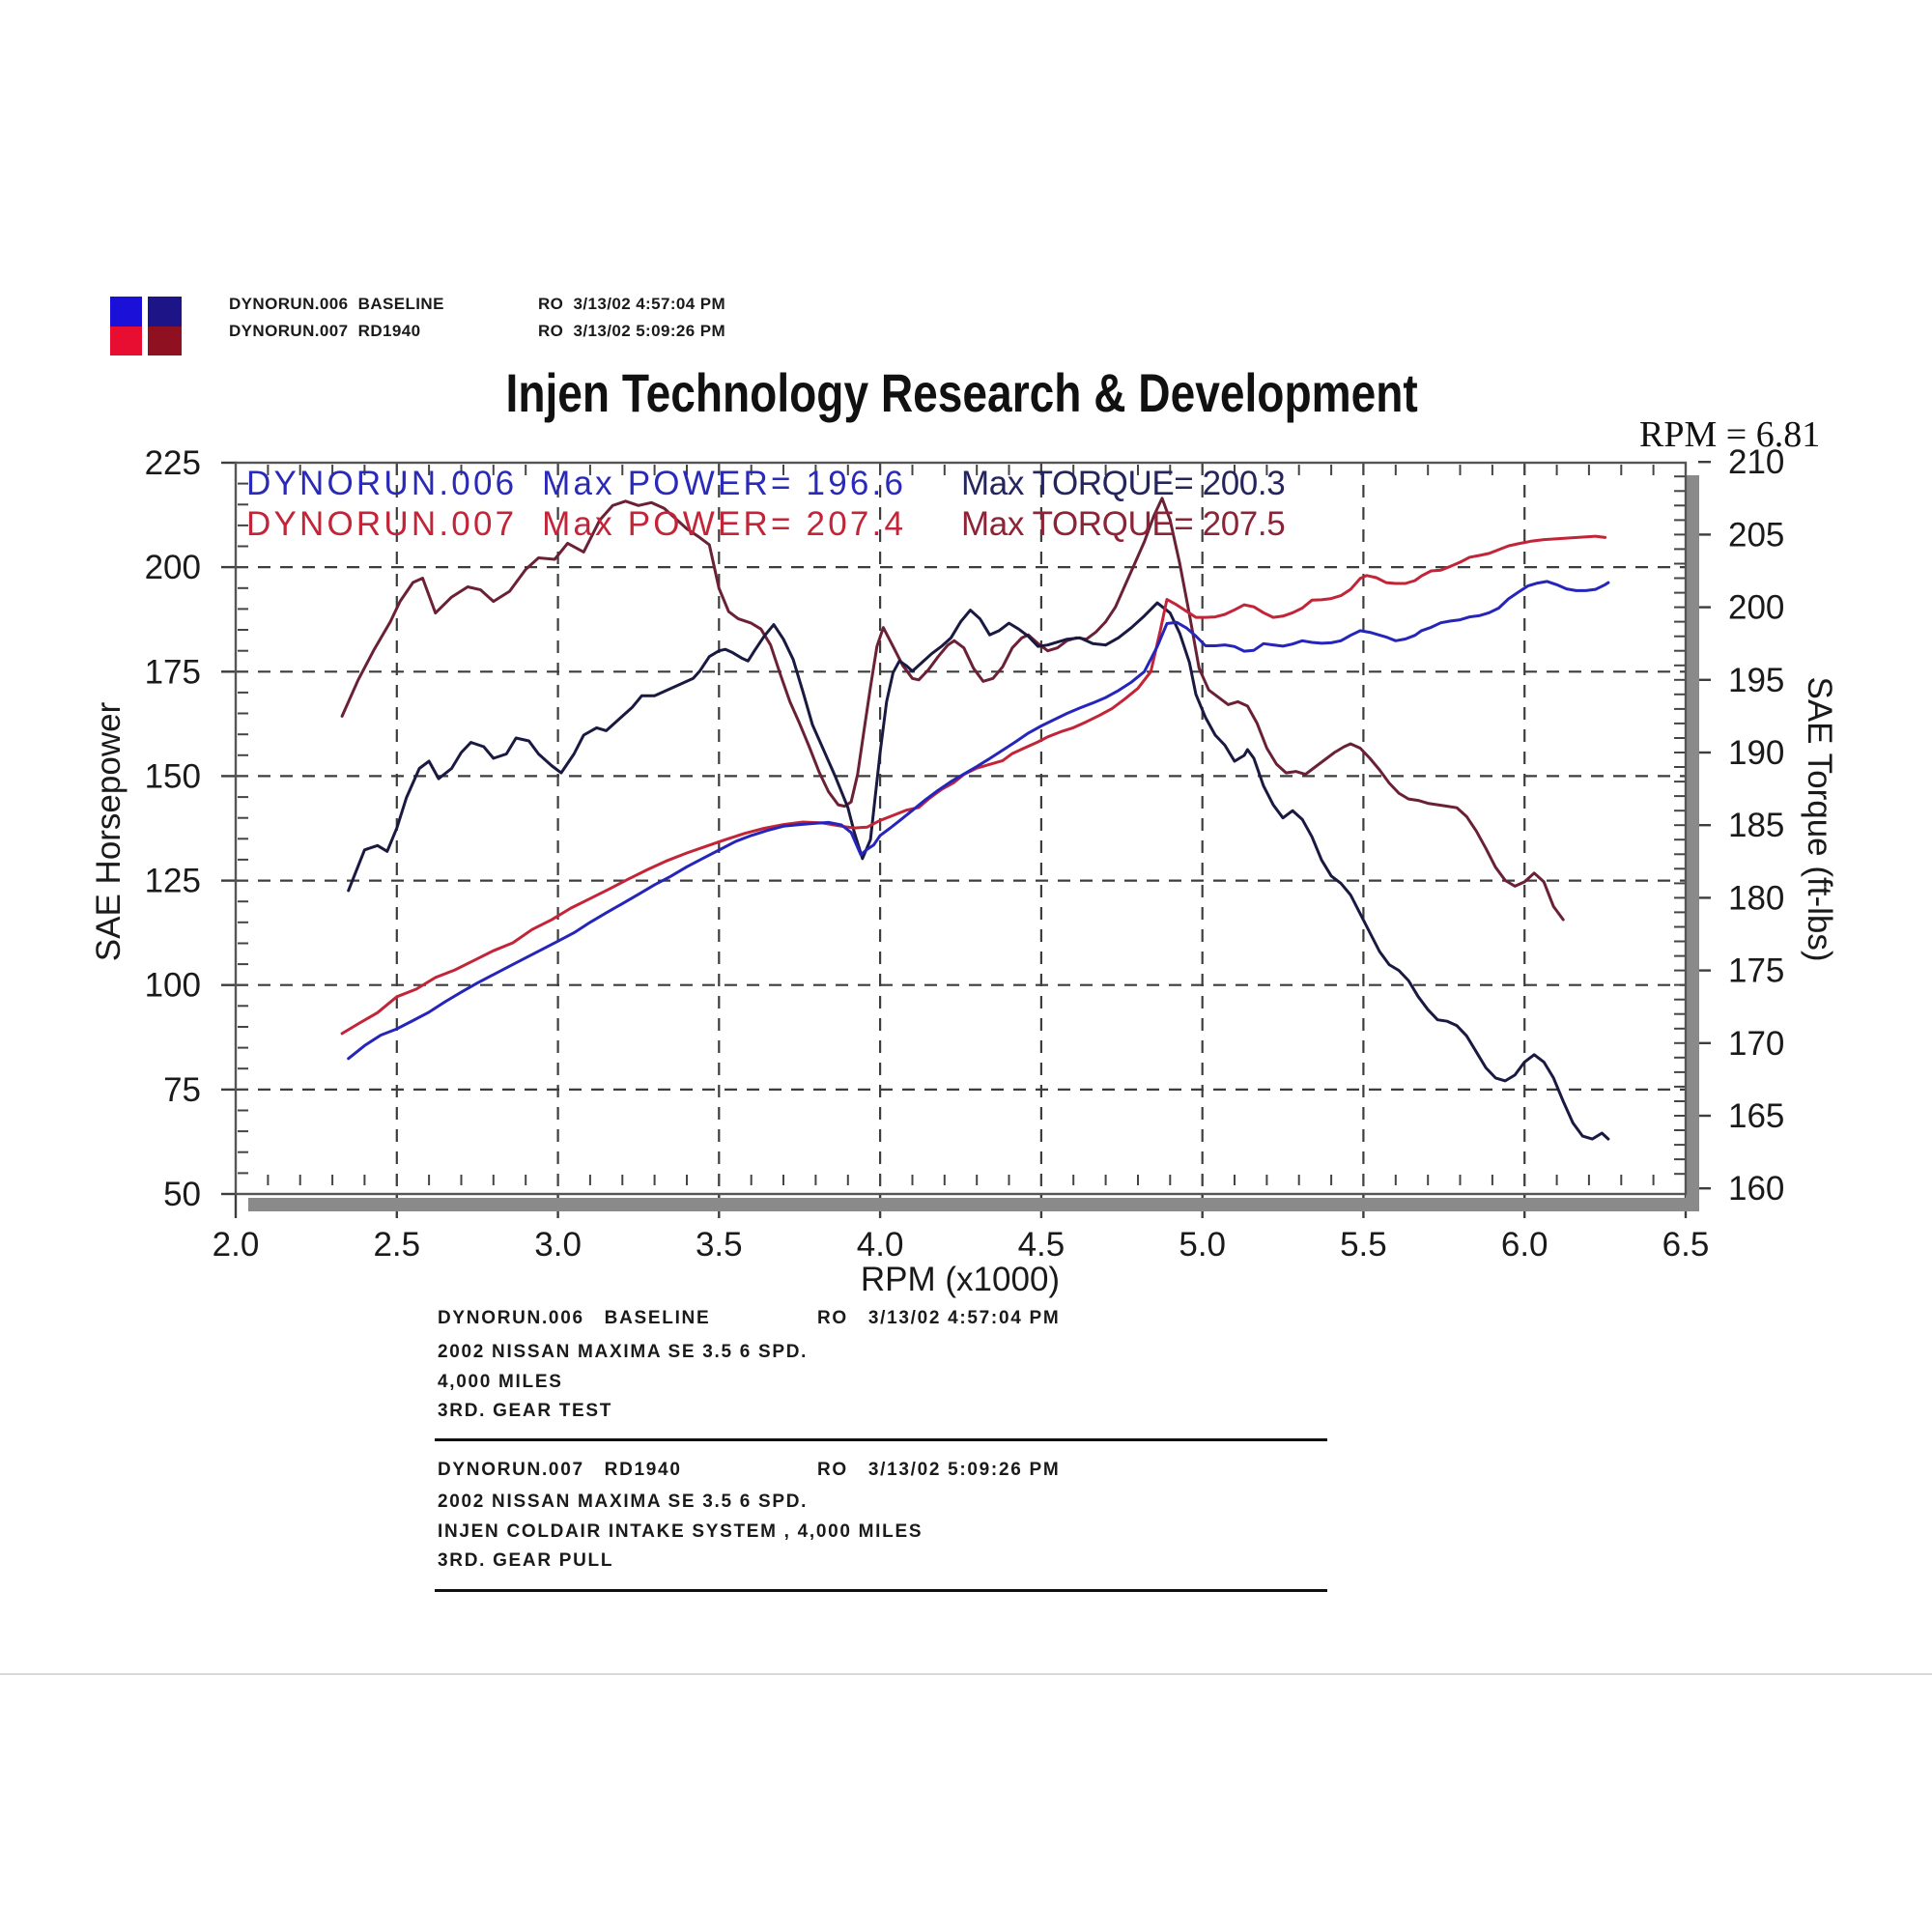 This screenshot has width=1932, height=1932. Describe the element at coordinates (1756, 1189) in the screenshot. I see `svg-text: 160` at that location.